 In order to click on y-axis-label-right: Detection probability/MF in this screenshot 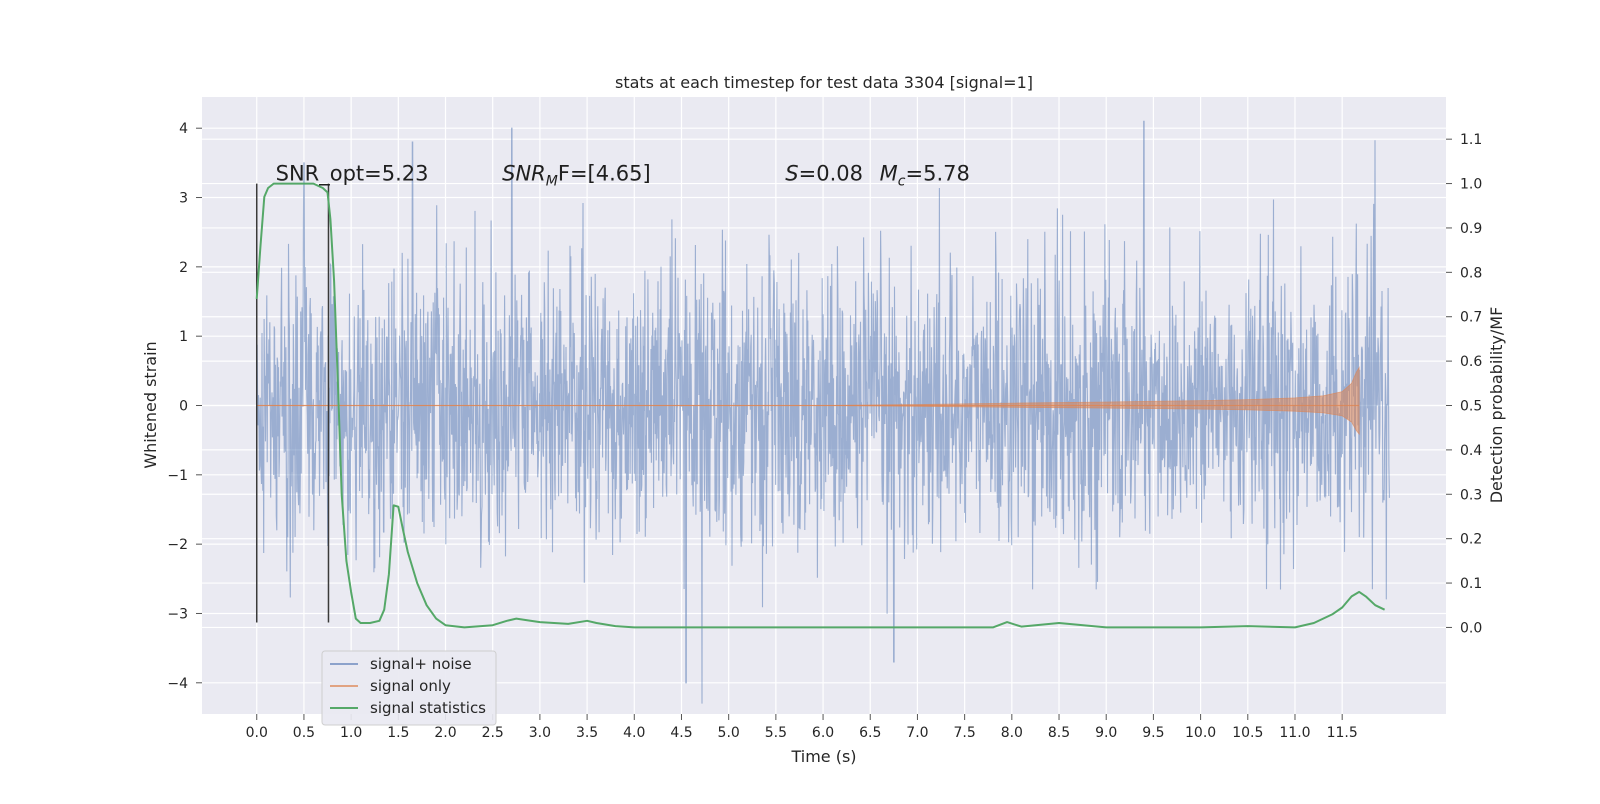, I will do `click(1496, 405)`.